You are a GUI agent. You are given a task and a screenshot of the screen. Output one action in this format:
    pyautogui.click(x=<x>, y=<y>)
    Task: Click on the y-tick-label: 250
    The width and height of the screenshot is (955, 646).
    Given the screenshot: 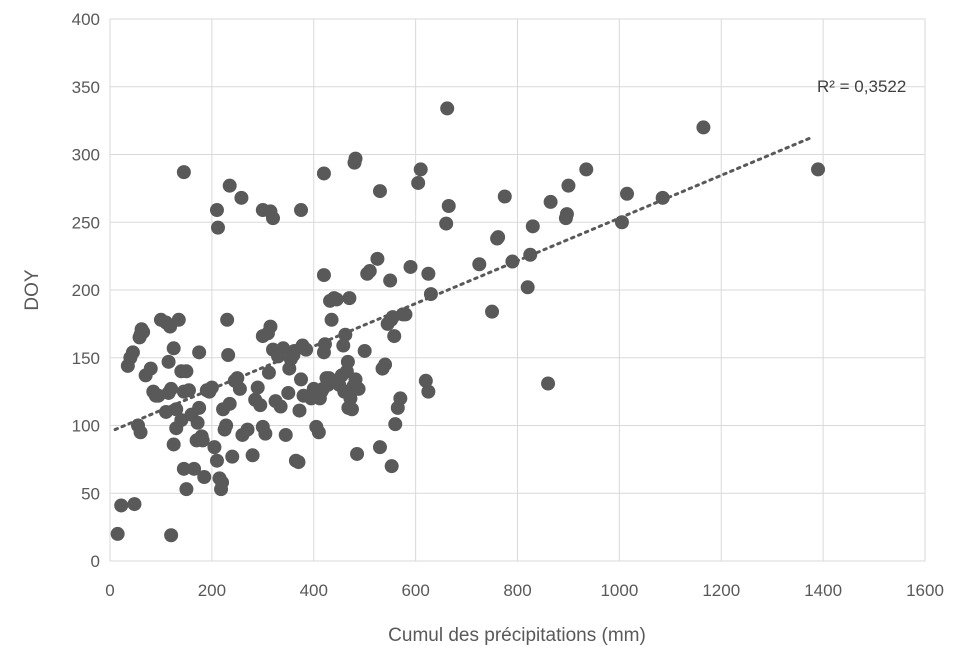 What is the action you would take?
    pyautogui.click(x=86, y=222)
    